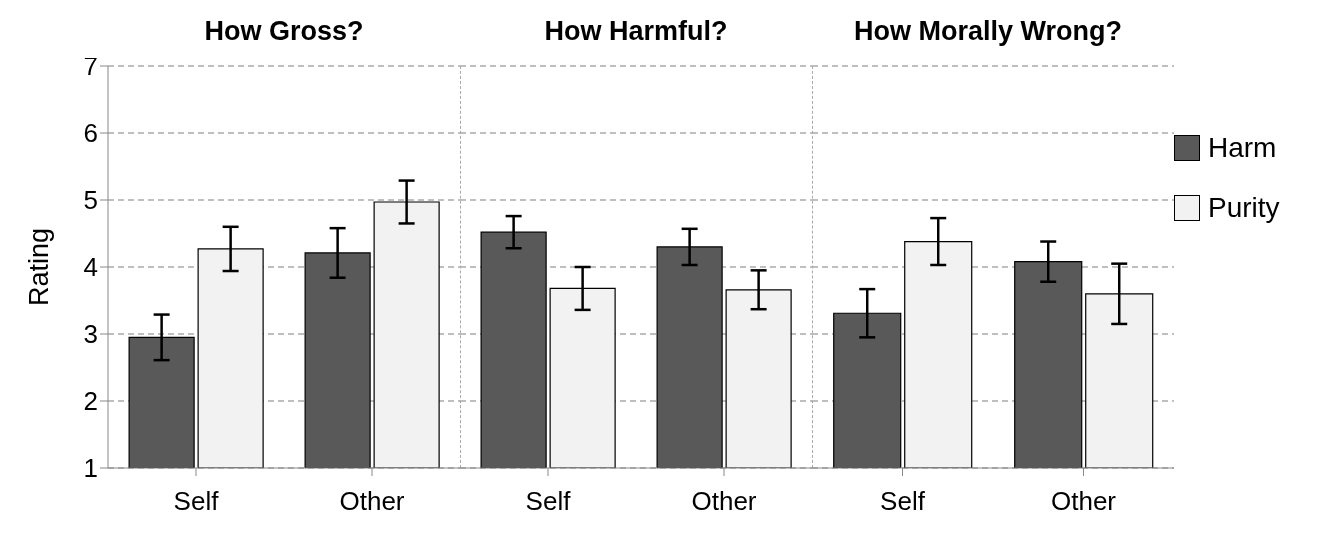  I want to click on y-tick-label: 2, so click(90, 401).